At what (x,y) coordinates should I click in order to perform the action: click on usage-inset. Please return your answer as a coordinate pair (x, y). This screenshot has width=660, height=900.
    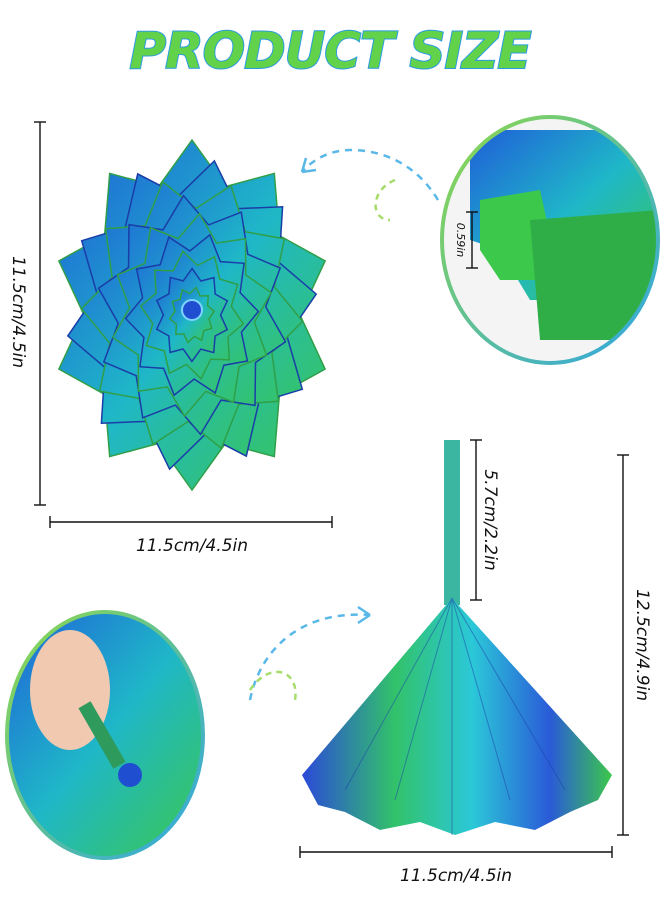
    Looking at the image, I should click on (105, 735).